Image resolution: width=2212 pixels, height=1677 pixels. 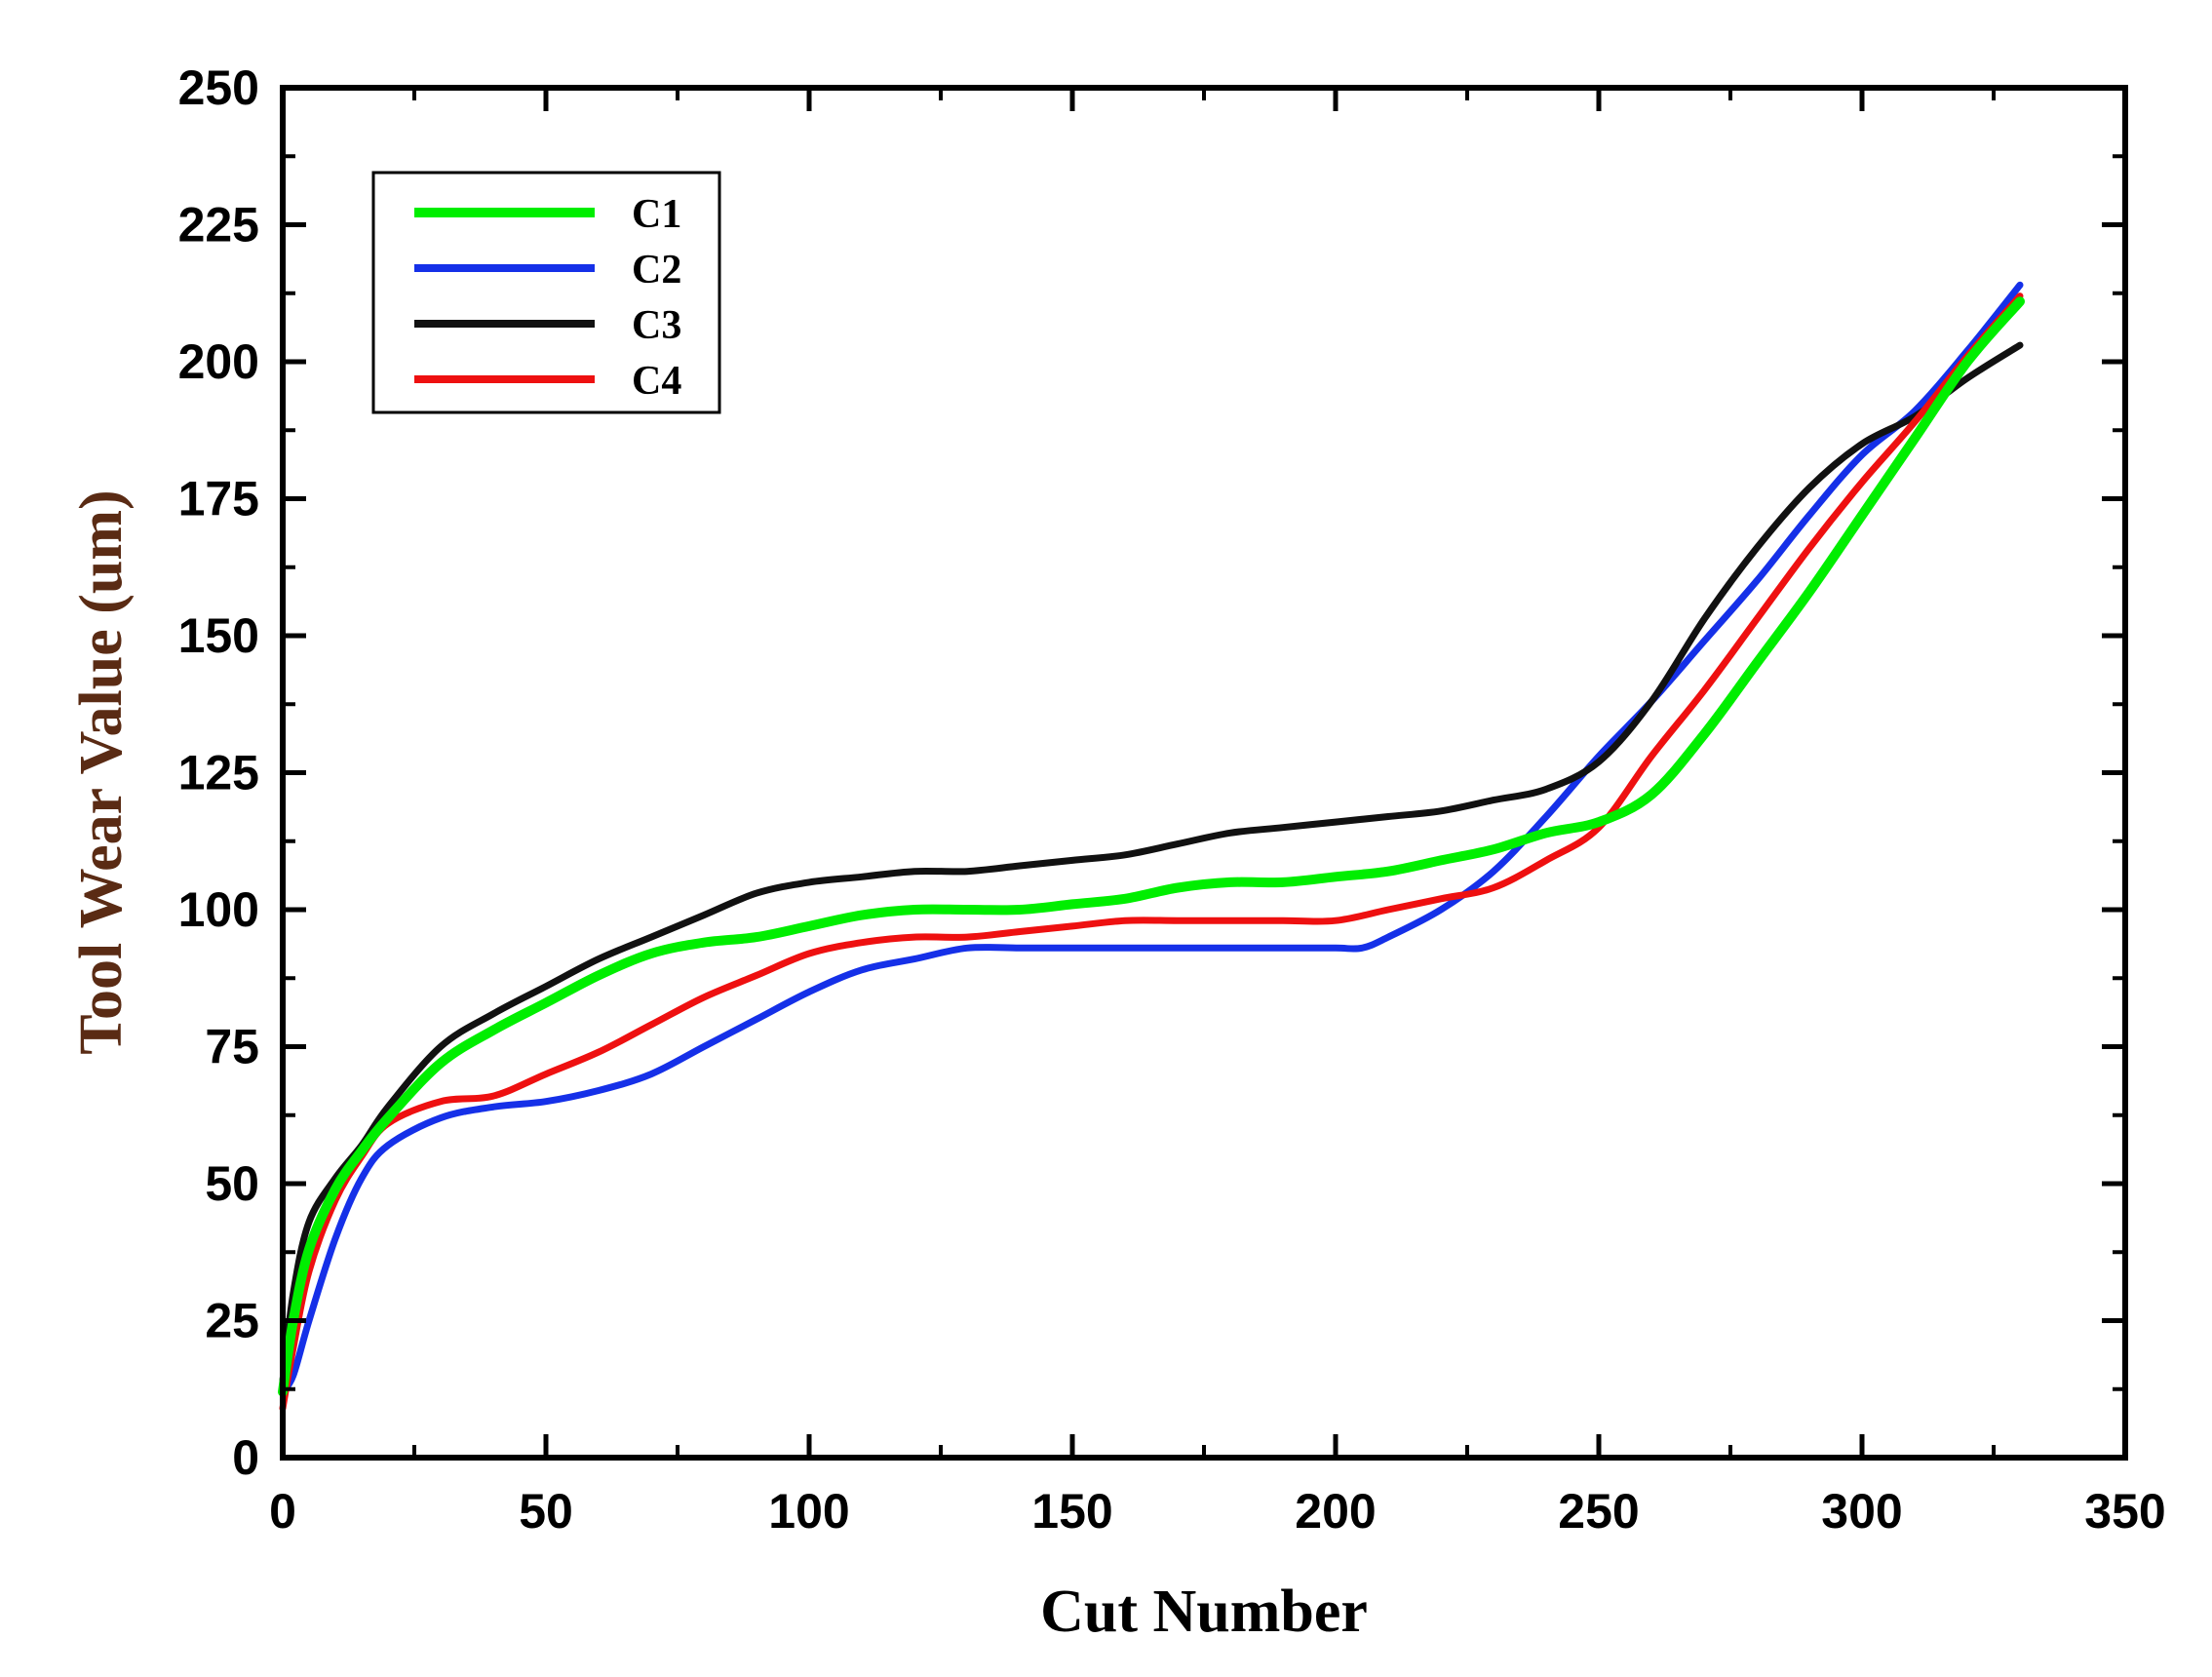 What do you see at coordinates (656, 214) in the screenshot?
I see `legend-label-c1: C1` at bounding box center [656, 214].